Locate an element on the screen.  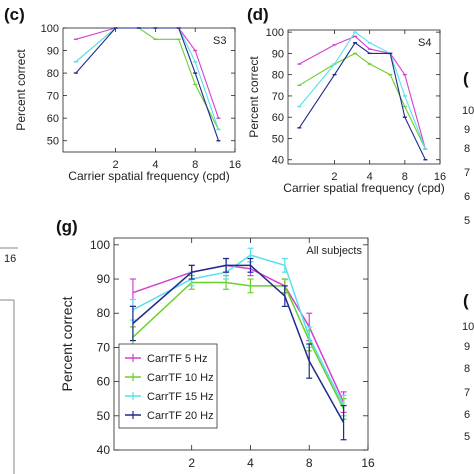
legend-label: CarrTF 20 Hz is located at coordinates (180, 416).